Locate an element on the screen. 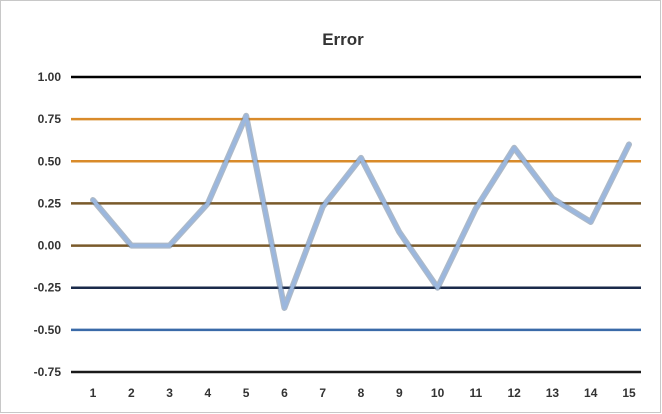 This screenshot has height=414, width=662. x-tick-label: 13 is located at coordinates (553, 393).